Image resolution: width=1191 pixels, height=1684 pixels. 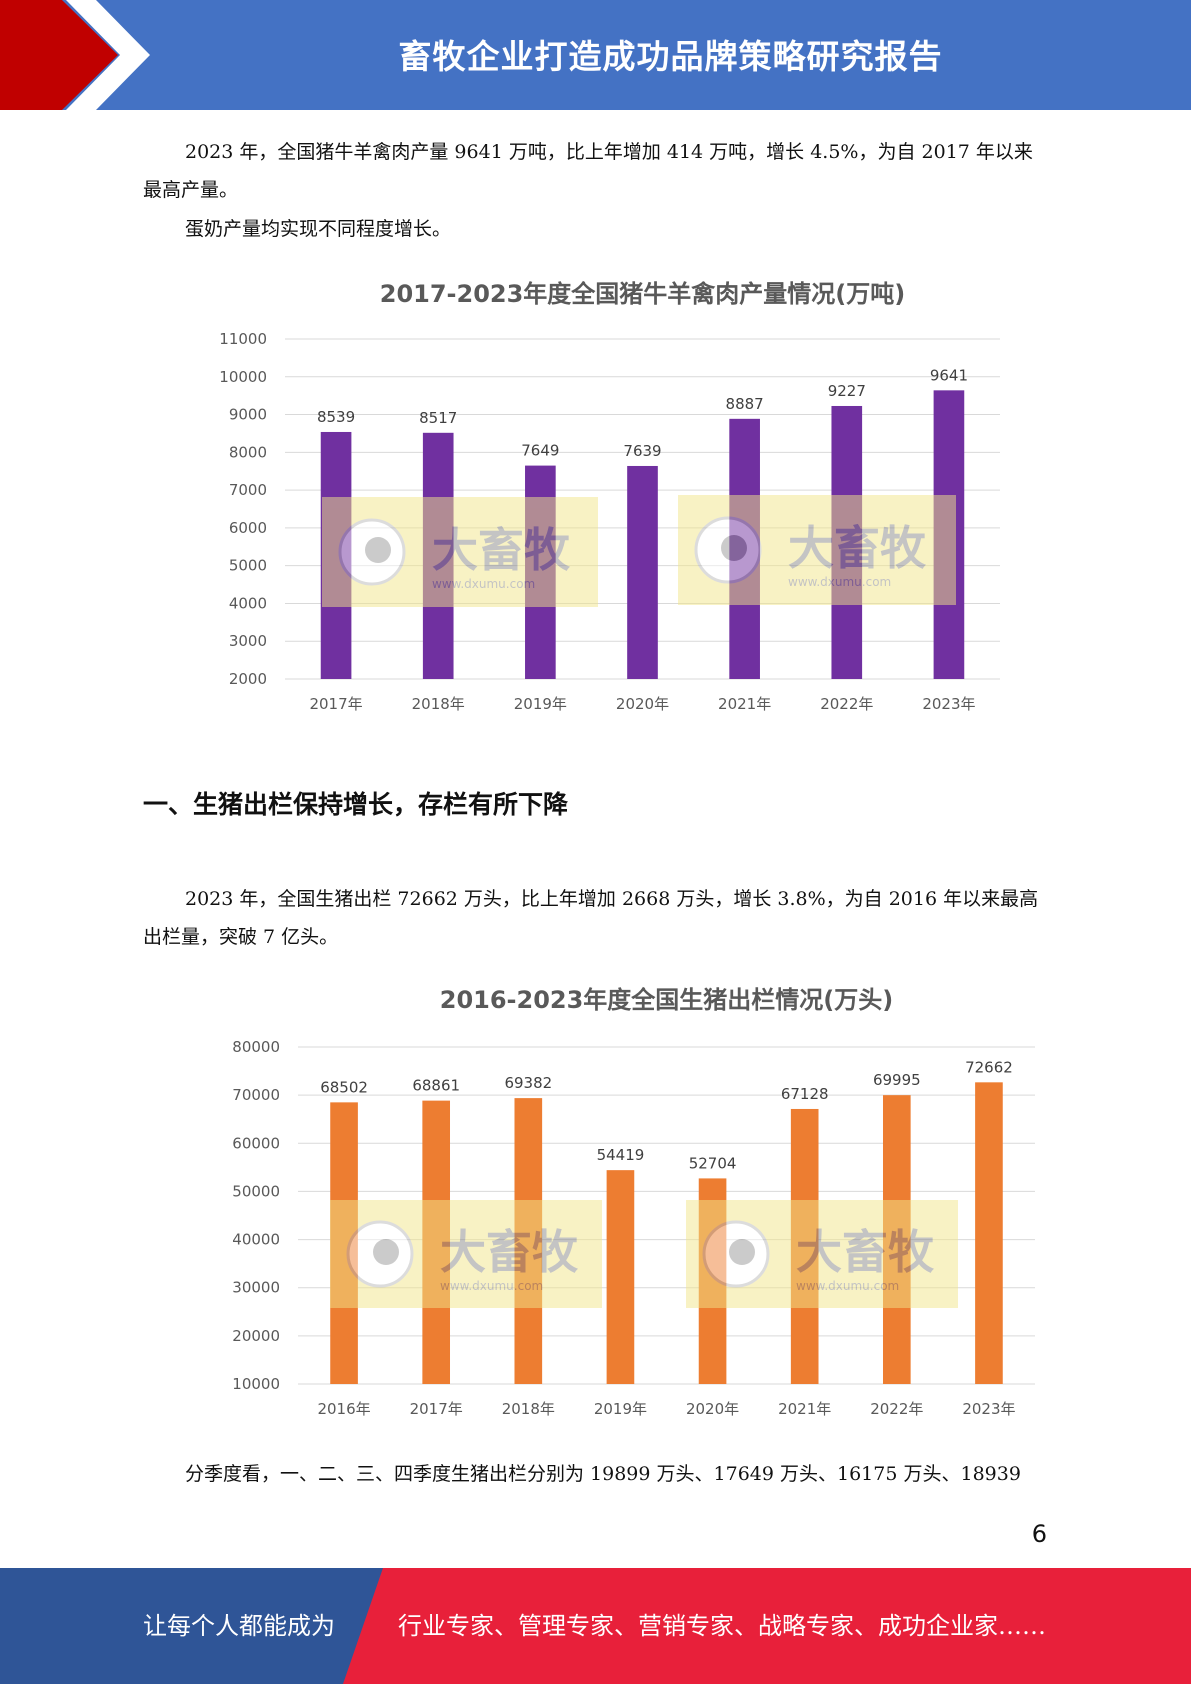 What do you see at coordinates (642, 451) in the screenshot?
I see `chart1-data-label: 7639` at bounding box center [642, 451].